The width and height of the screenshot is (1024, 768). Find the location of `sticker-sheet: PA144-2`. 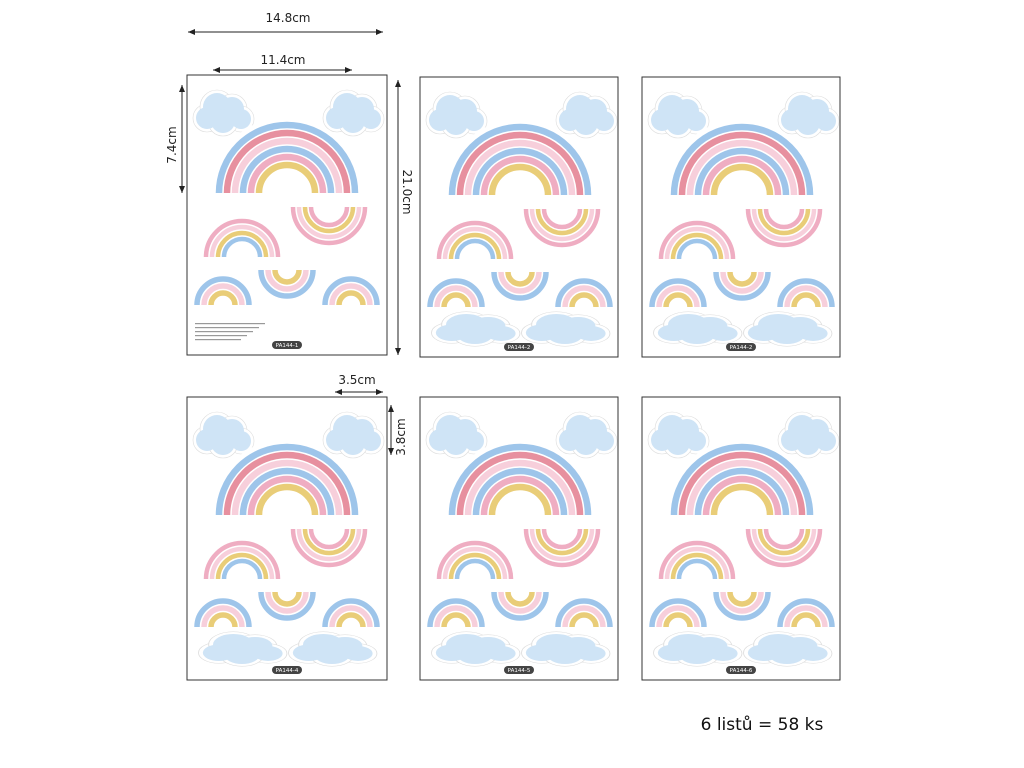

sticker-sheet: PA144-2 is located at coordinates (741, 217).